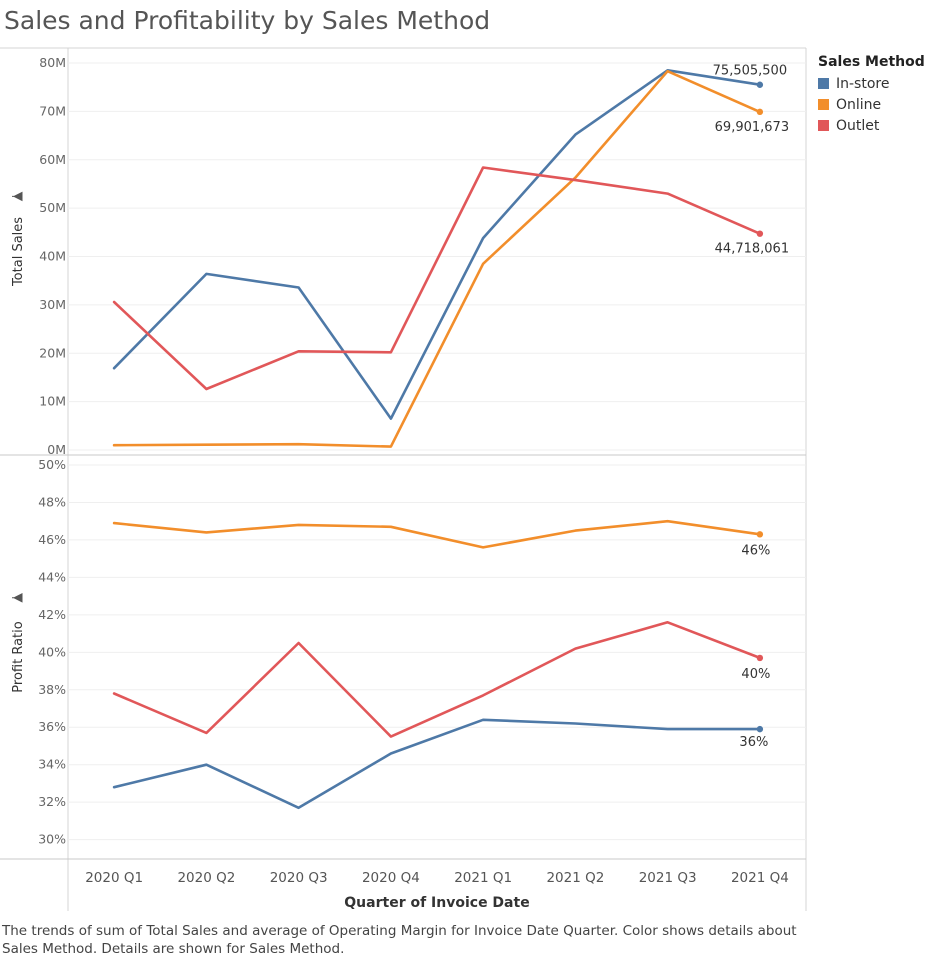 The image size is (936, 963). I want to click on y-tick-label-70m: 70M, so click(52, 110).